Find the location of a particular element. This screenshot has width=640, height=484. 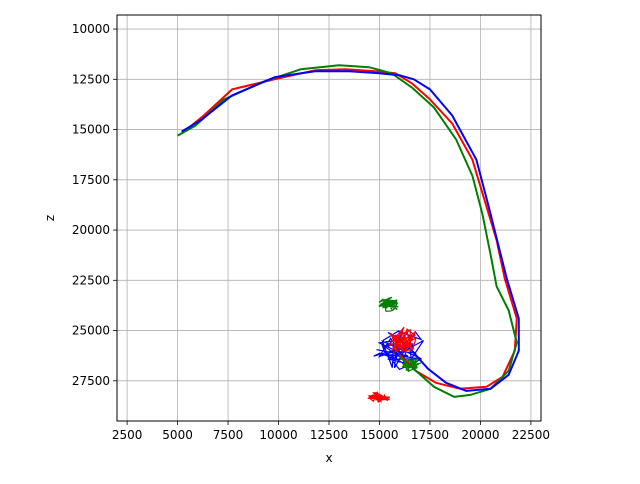

blob-layer is located at coordinates (395, 350).